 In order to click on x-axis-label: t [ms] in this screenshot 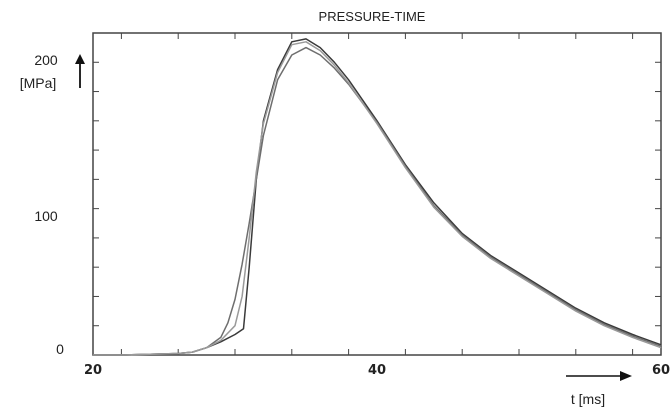, I will do `click(588, 399)`.